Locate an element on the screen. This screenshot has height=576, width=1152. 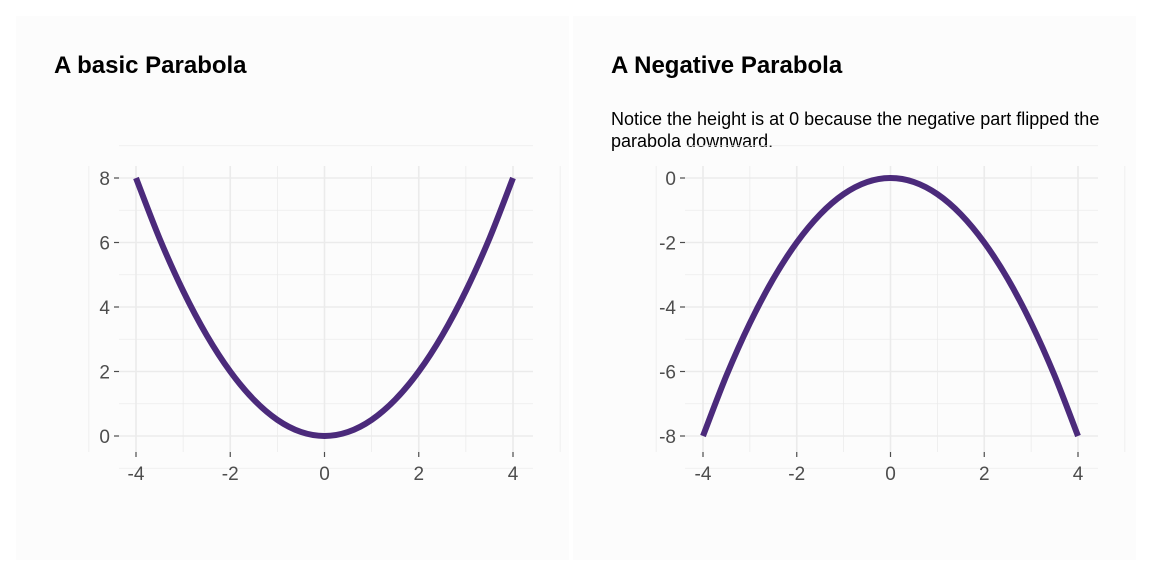
y-tick-label: 2 is located at coordinates (104, 373).